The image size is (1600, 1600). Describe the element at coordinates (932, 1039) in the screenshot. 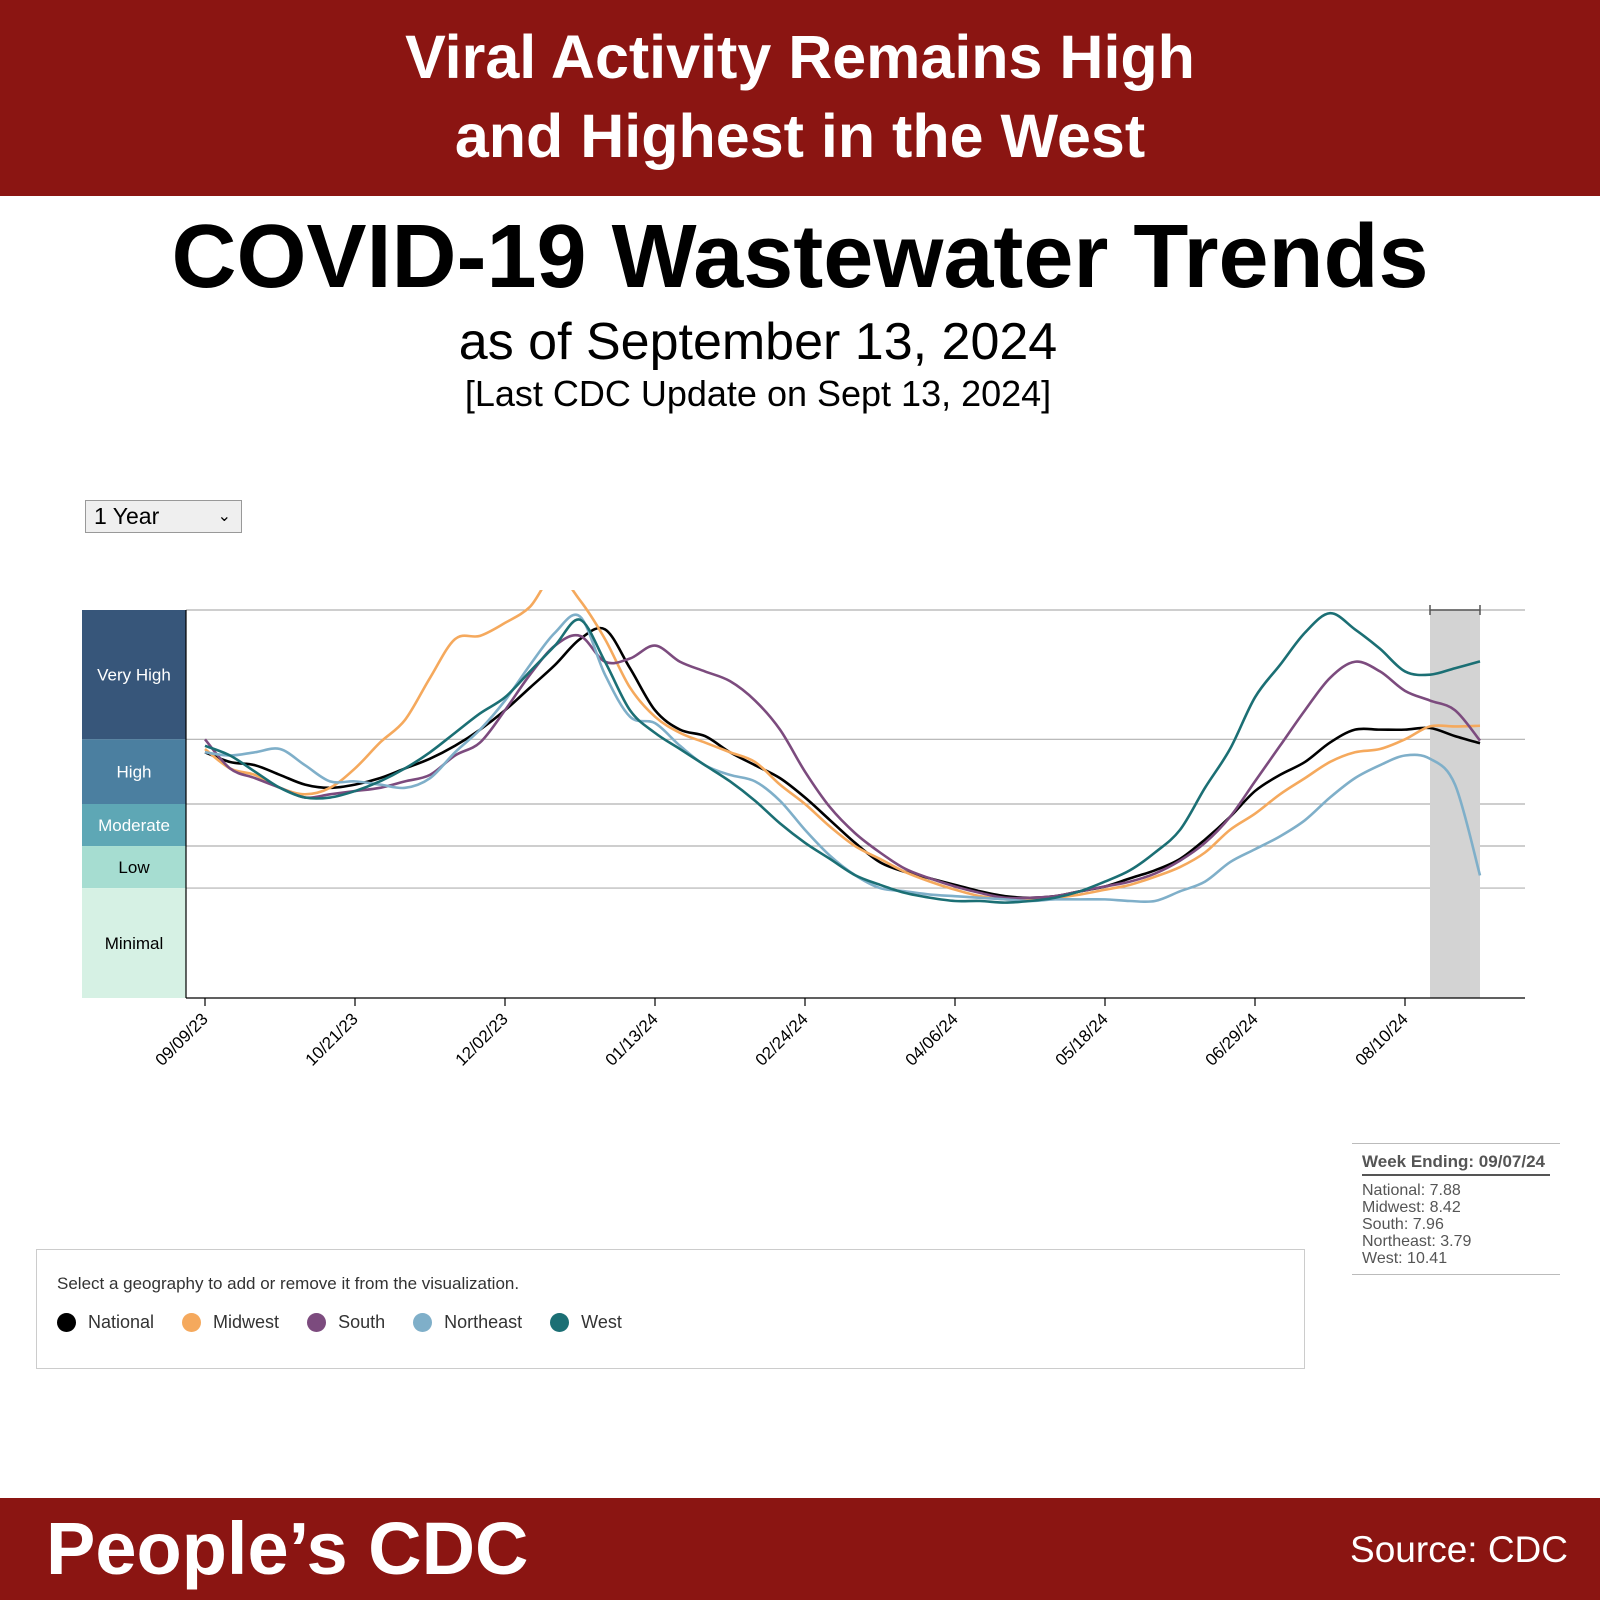

I see `x-tick-label: 04/06/24` at that location.